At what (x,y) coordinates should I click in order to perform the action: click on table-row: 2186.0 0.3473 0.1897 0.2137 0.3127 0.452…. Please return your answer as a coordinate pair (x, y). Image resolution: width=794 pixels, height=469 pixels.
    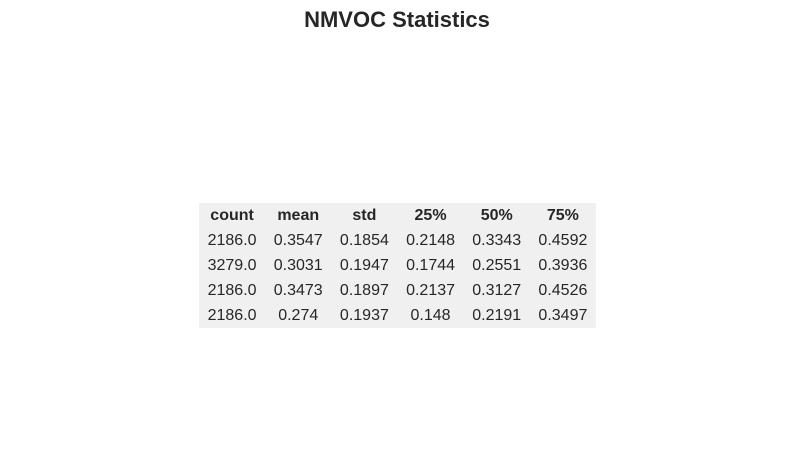
    Looking at the image, I should click on (397, 290).